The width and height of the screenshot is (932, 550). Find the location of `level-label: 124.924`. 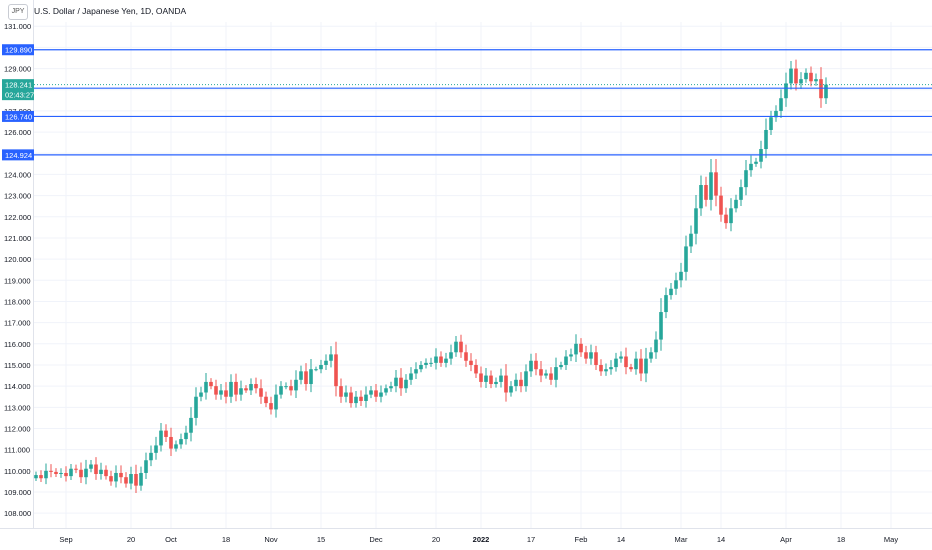

level-label: 124.924 is located at coordinates (18, 155).